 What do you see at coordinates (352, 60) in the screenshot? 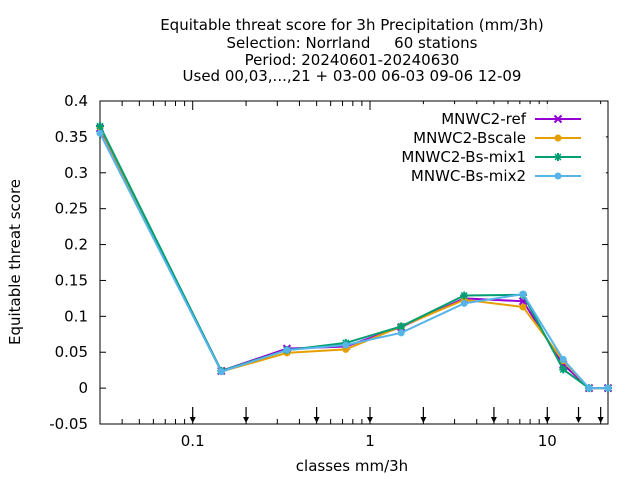
I see `title-line-3: Period: 20240601-20240630` at bounding box center [352, 60].